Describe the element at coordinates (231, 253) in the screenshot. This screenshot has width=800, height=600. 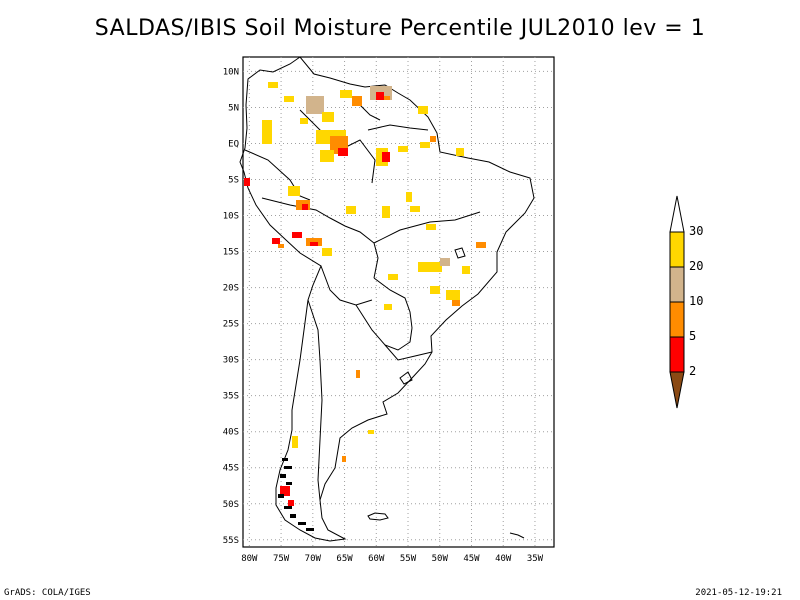
I see `lat-tick-label: 15S` at that location.